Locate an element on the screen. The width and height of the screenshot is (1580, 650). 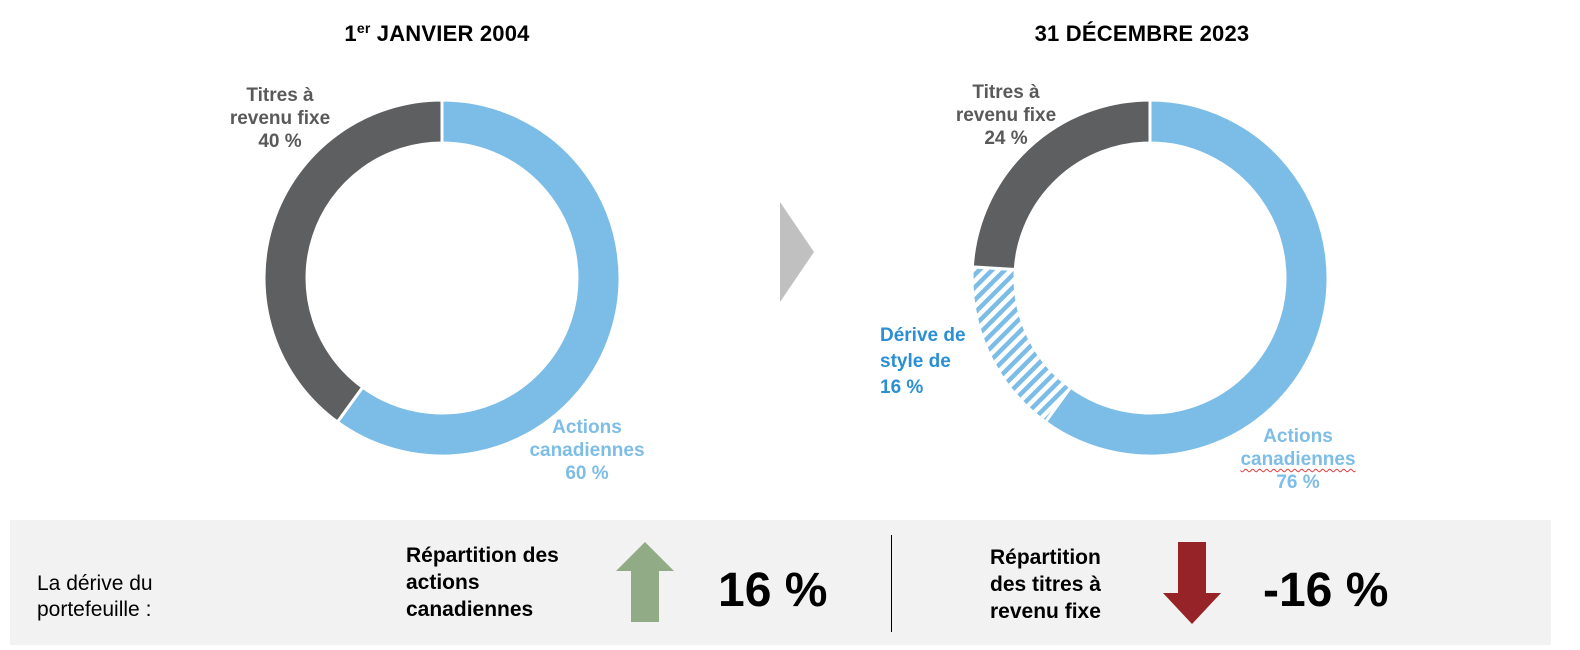
chart-1-title-sup: er is located at coordinates (363, 28).